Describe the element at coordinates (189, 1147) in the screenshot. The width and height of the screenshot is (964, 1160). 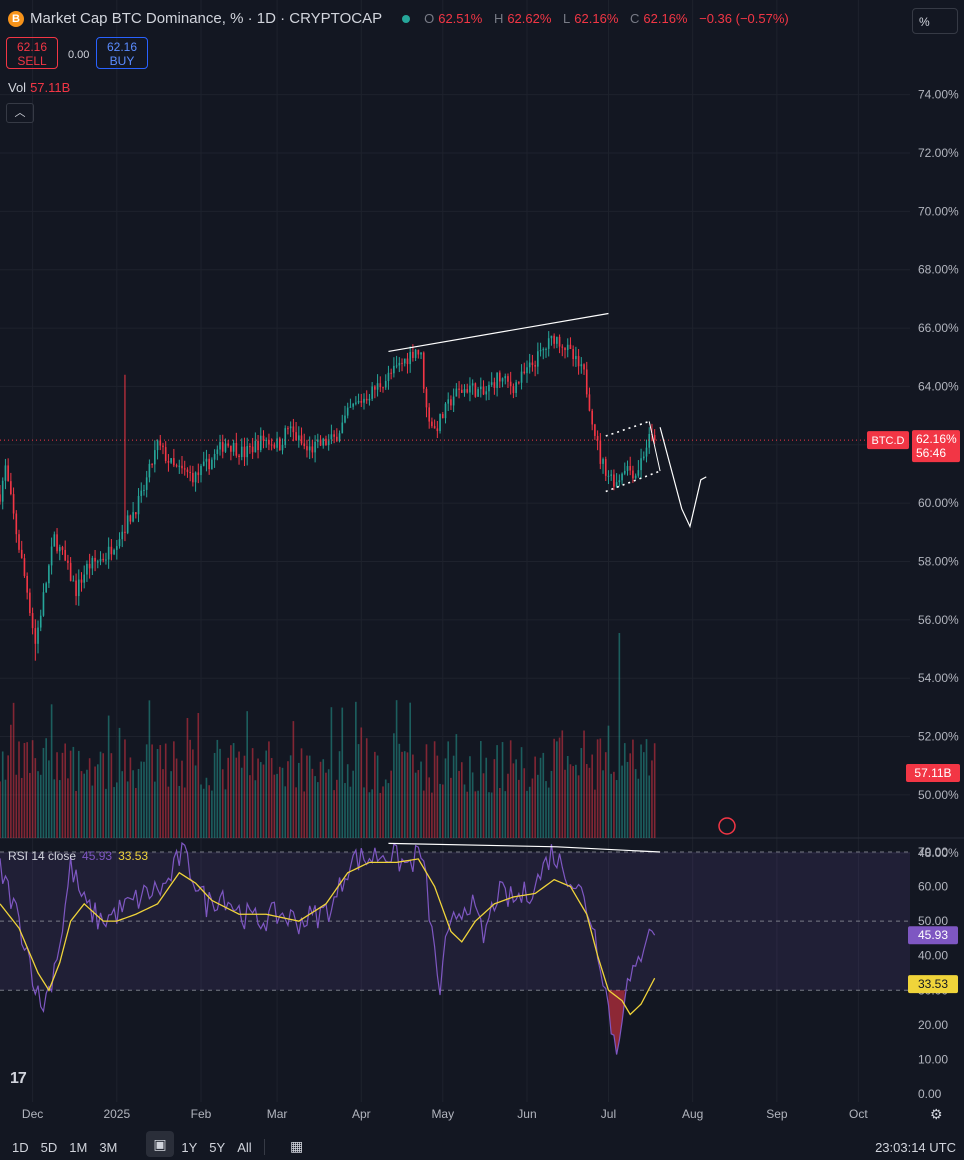
I see `range-1y: 1Y` at that location.